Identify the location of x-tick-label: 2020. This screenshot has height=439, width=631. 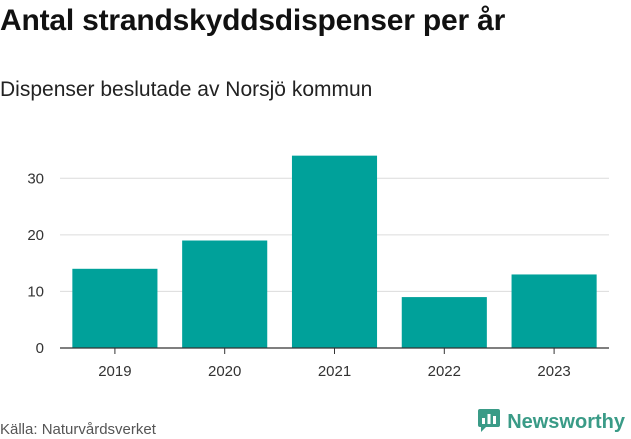
(224, 371).